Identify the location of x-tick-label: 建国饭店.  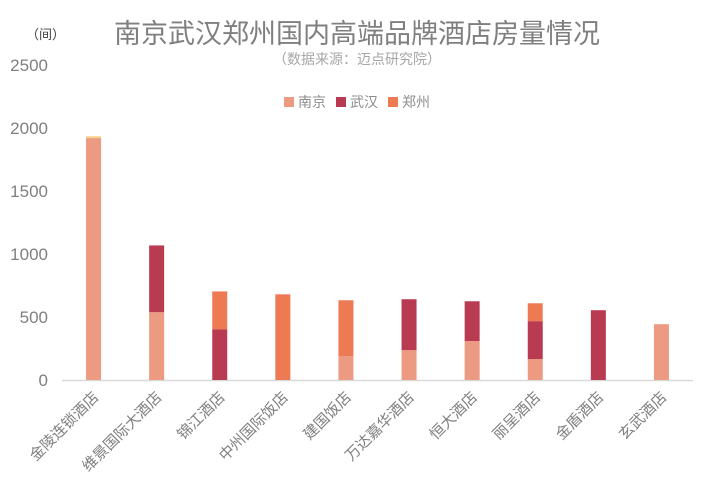
(327, 415).